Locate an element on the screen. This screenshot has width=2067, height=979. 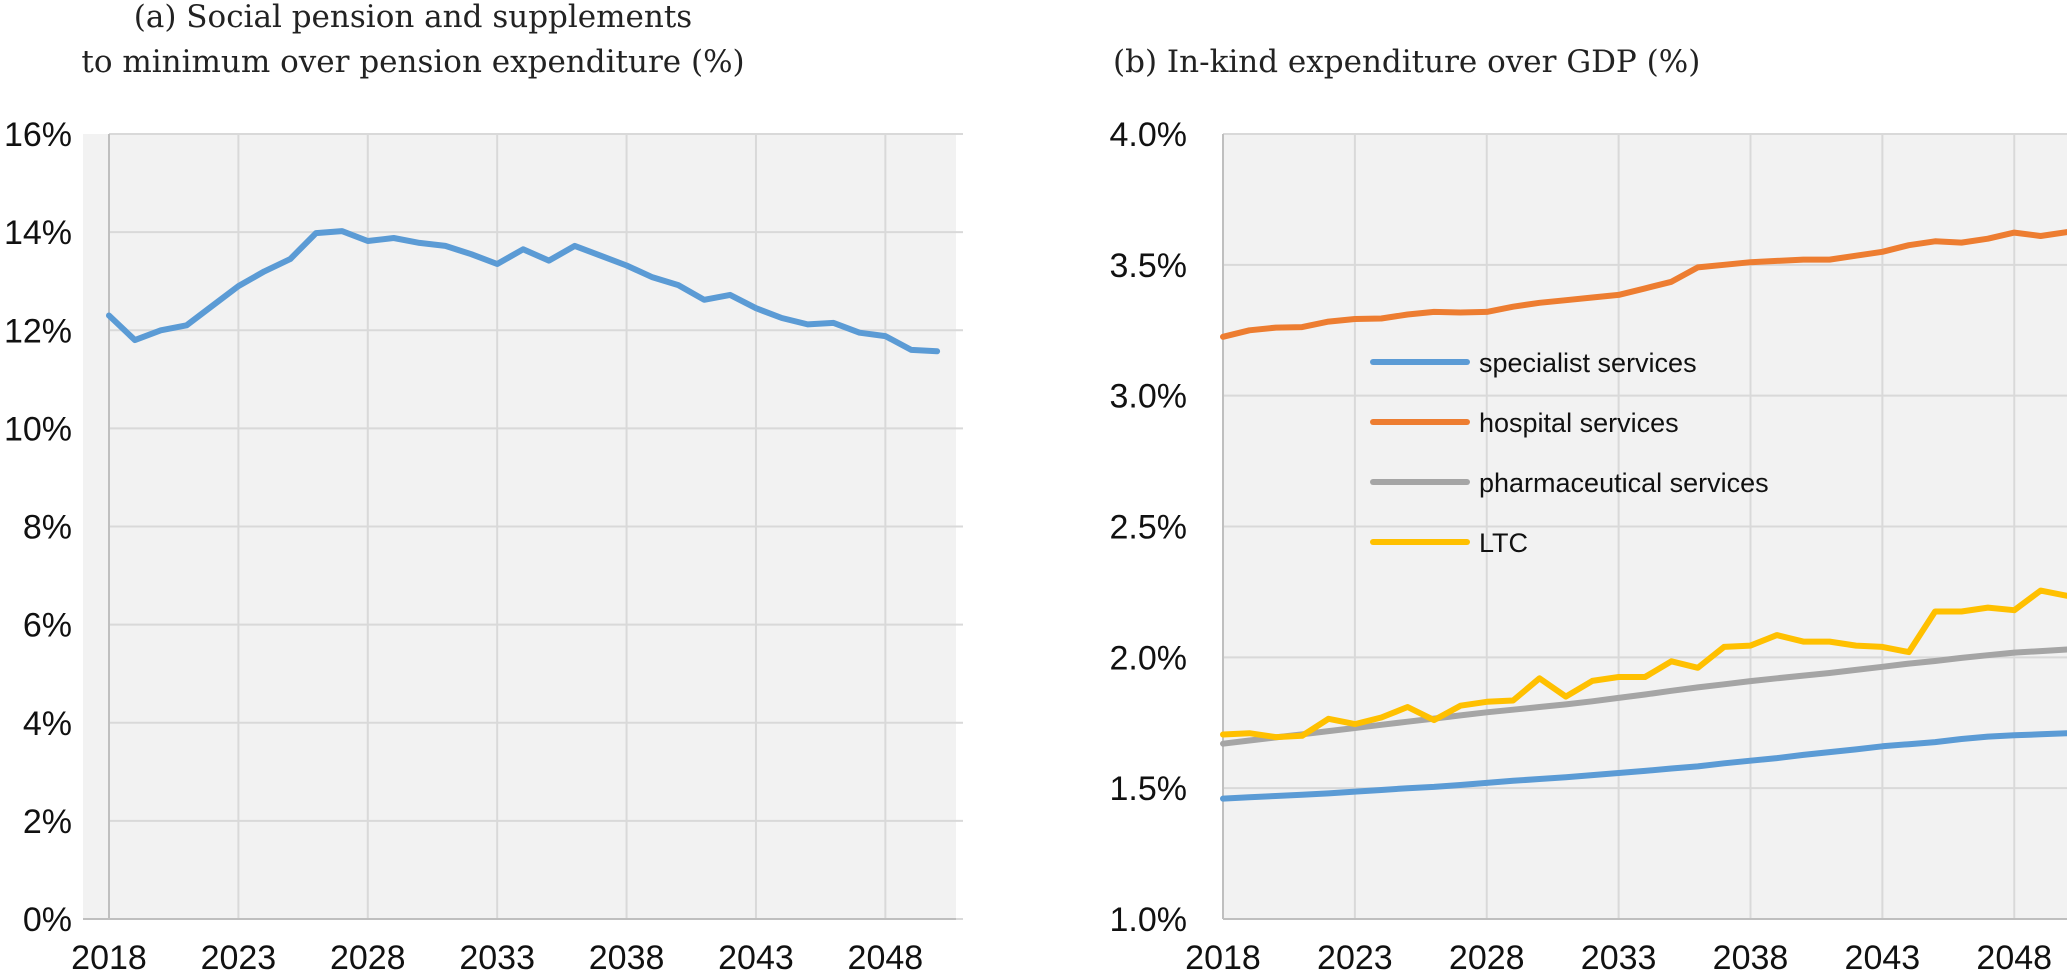
legend-item-ltc: LTC is located at coordinates (1449, 543).